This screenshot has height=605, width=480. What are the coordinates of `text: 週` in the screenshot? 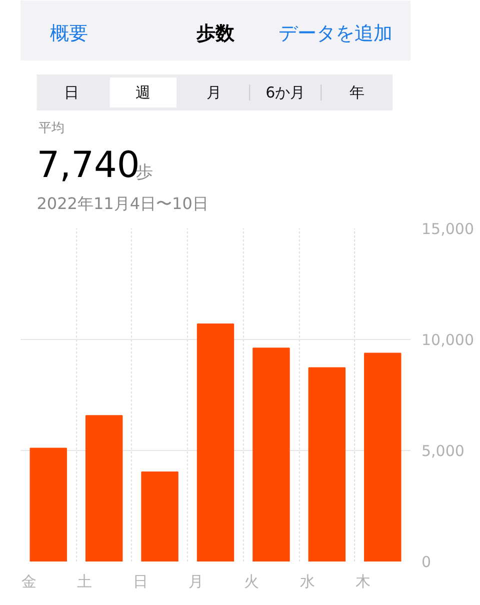 It's located at (143, 93).